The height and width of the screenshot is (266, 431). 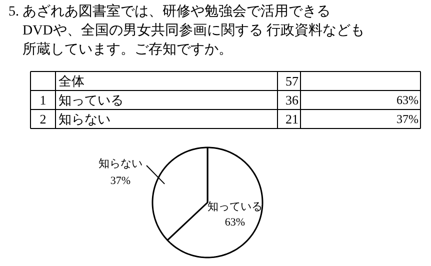 I want to click on category-label: 知らない, so click(x=84, y=119).